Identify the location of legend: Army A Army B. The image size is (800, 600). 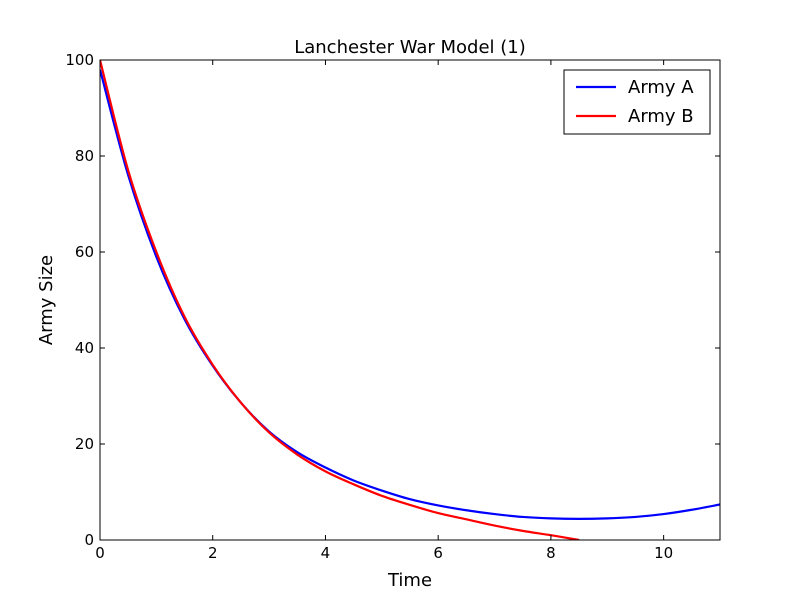
(637, 102).